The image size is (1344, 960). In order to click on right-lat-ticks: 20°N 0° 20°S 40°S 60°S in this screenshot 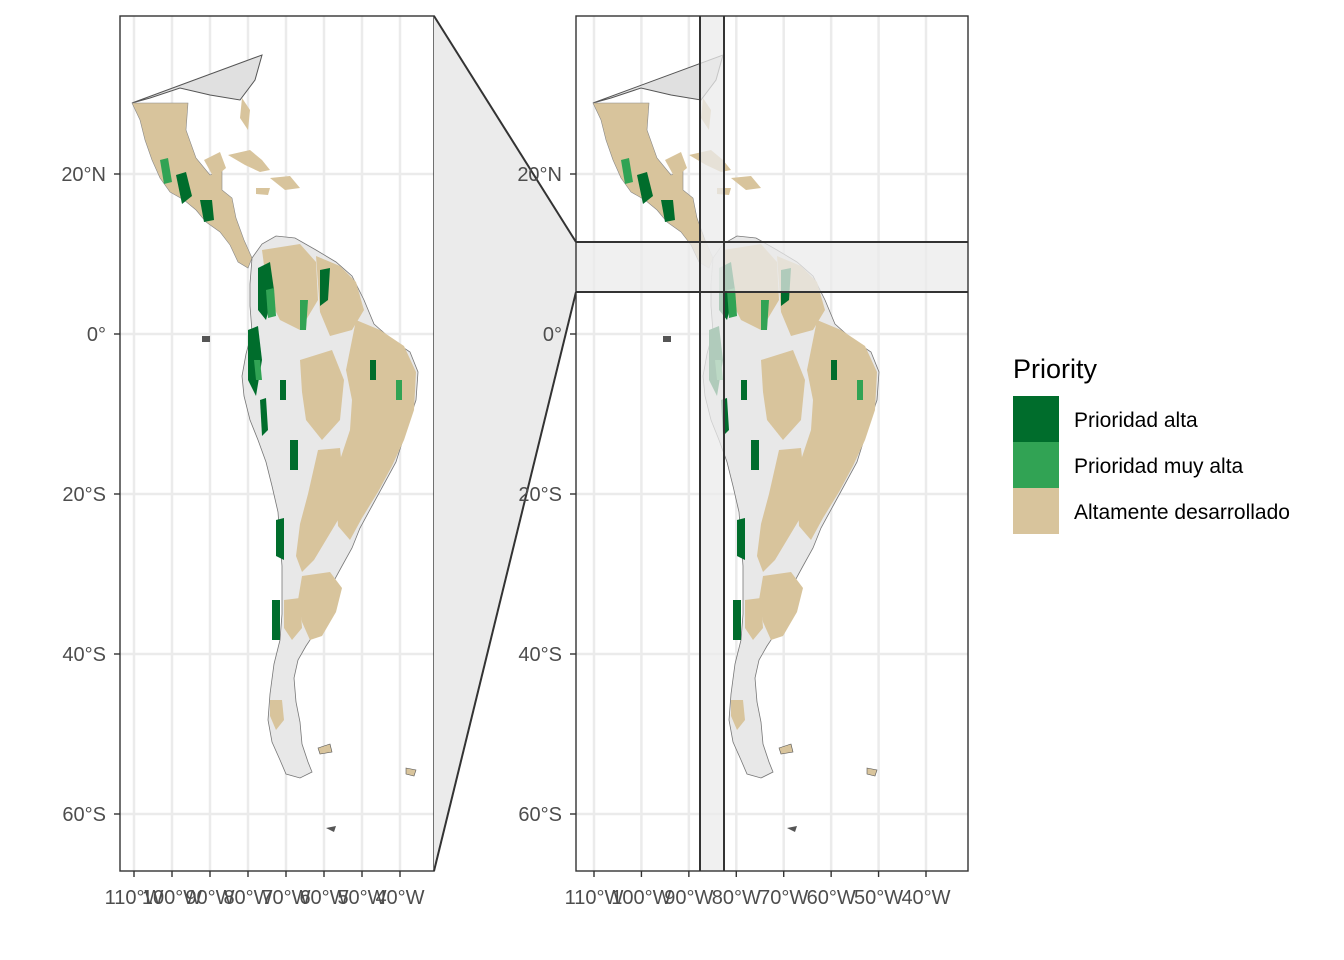, I will do `click(546, 495)`.